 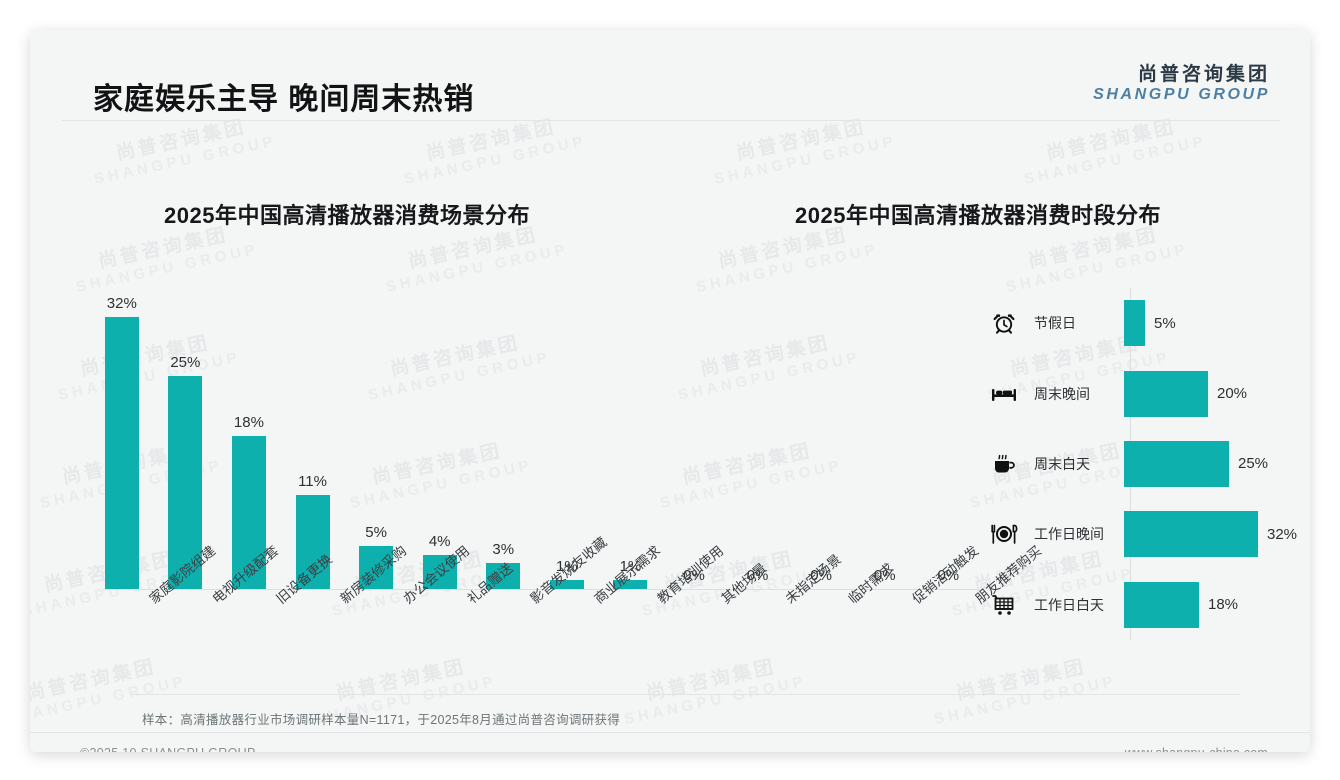 I want to click on time-bar-row: 节假日 5%, so click(x=1145, y=323).